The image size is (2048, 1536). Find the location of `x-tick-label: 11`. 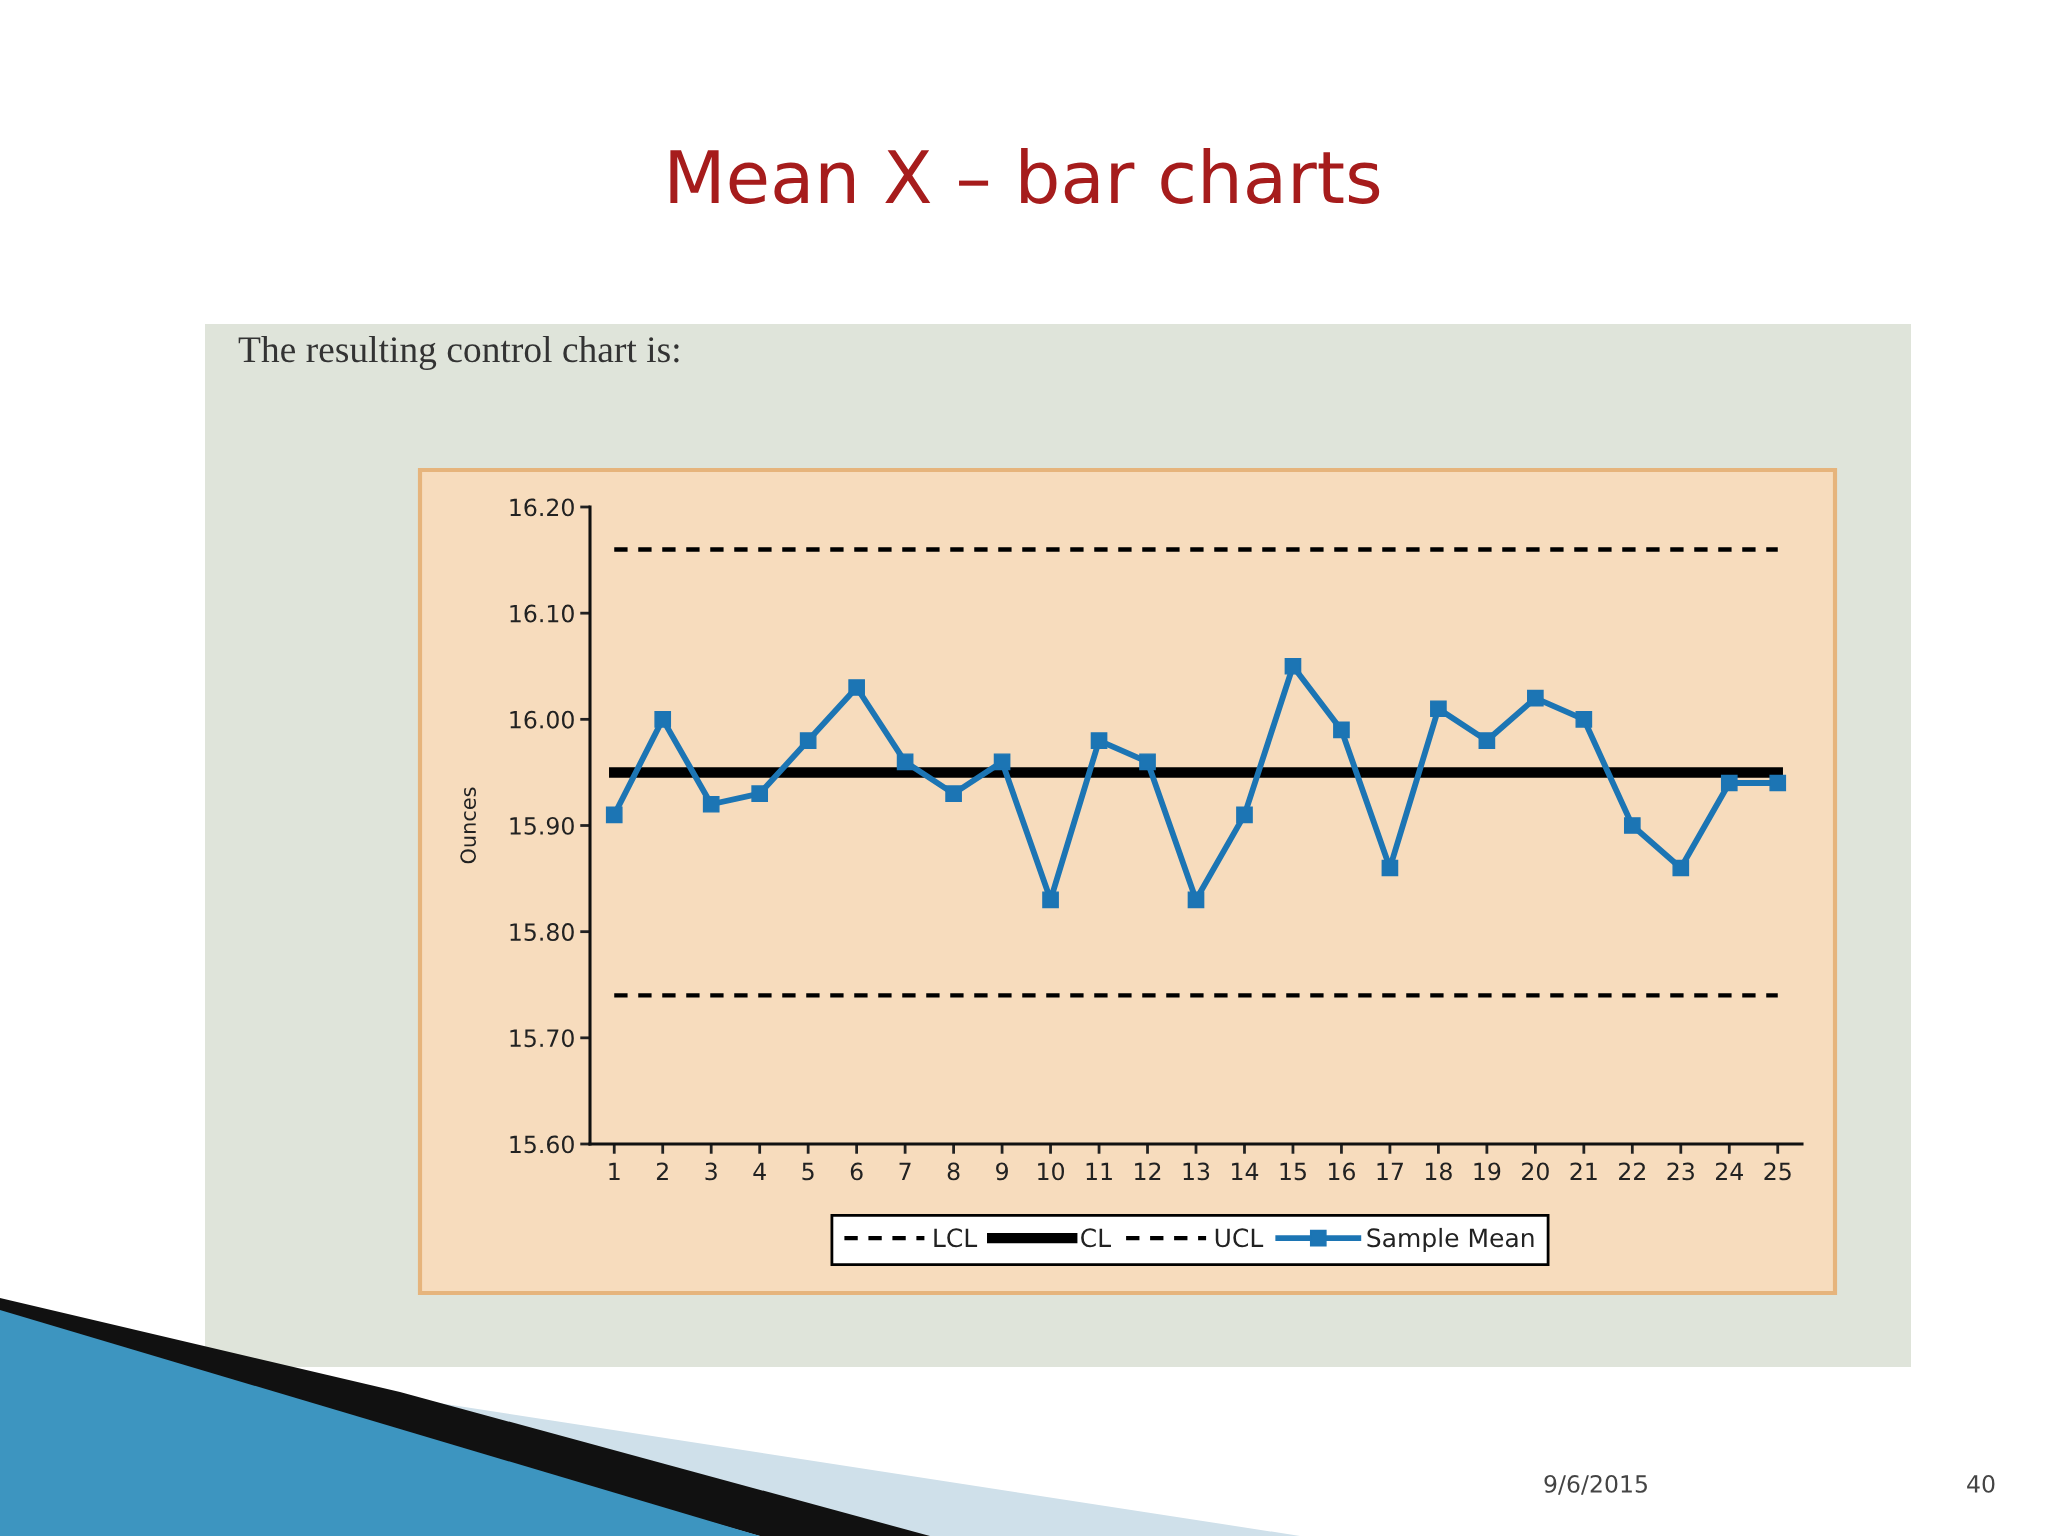

x-tick-label: 11 is located at coordinates (1099, 1171).